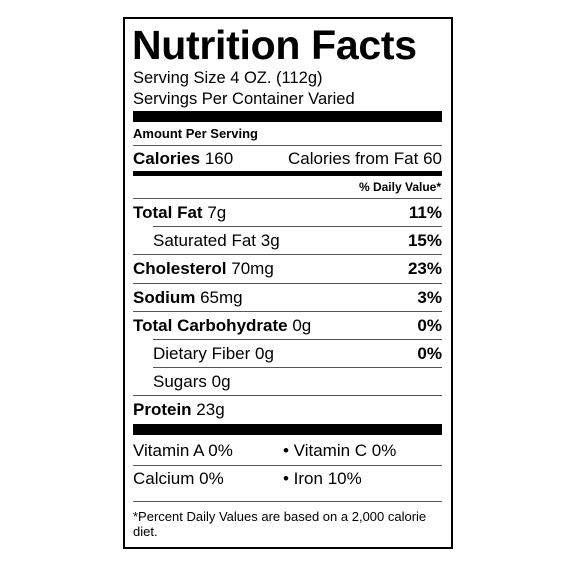  Describe the element at coordinates (217, 212) in the screenshot. I see `nutrient-amount: 7g` at that location.